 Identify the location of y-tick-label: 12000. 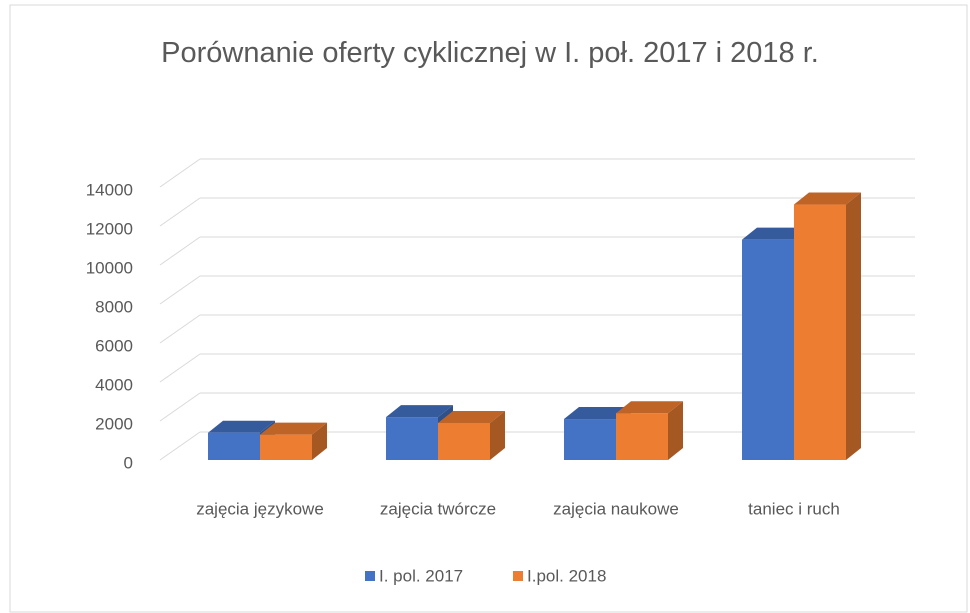
(109, 228).